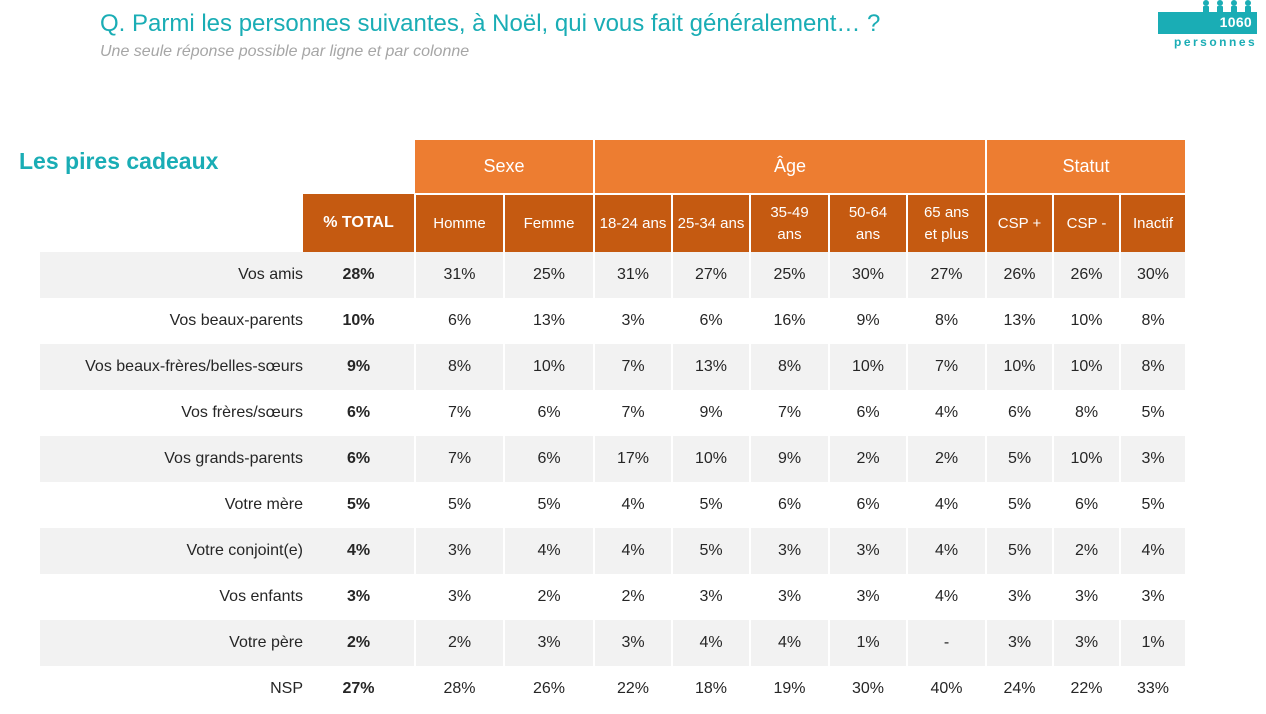  What do you see at coordinates (242, 412) in the screenshot?
I see `row-label: Vos frères/sœurs` at bounding box center [242, 412].